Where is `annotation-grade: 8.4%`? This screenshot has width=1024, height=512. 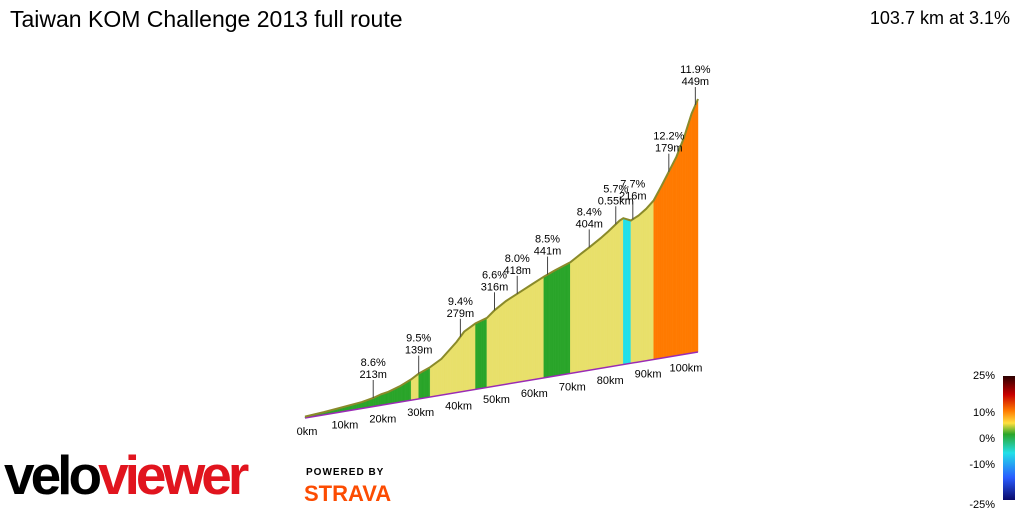
annotation-grade: 8.4% is located at coordinates (589, 212).